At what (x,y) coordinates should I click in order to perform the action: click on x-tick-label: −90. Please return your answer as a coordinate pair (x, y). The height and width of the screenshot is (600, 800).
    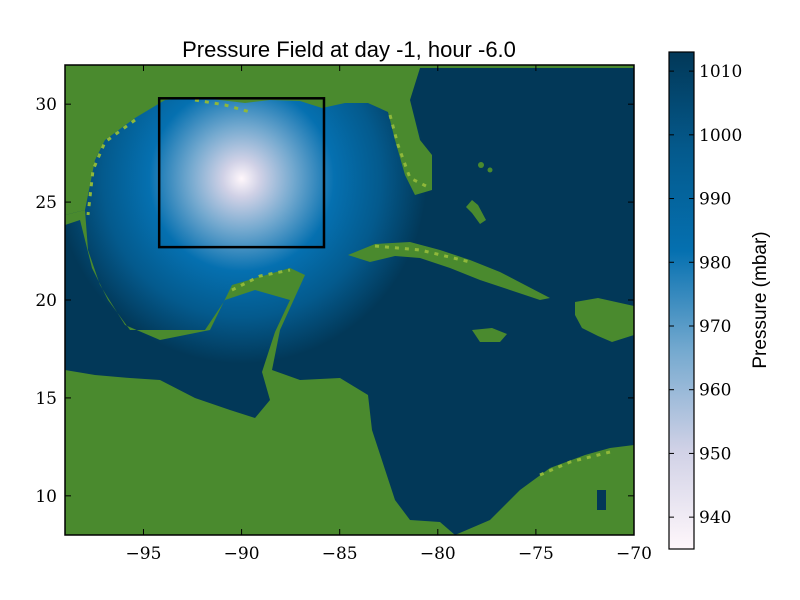
    Looking at the image, I should click on (242, 554).